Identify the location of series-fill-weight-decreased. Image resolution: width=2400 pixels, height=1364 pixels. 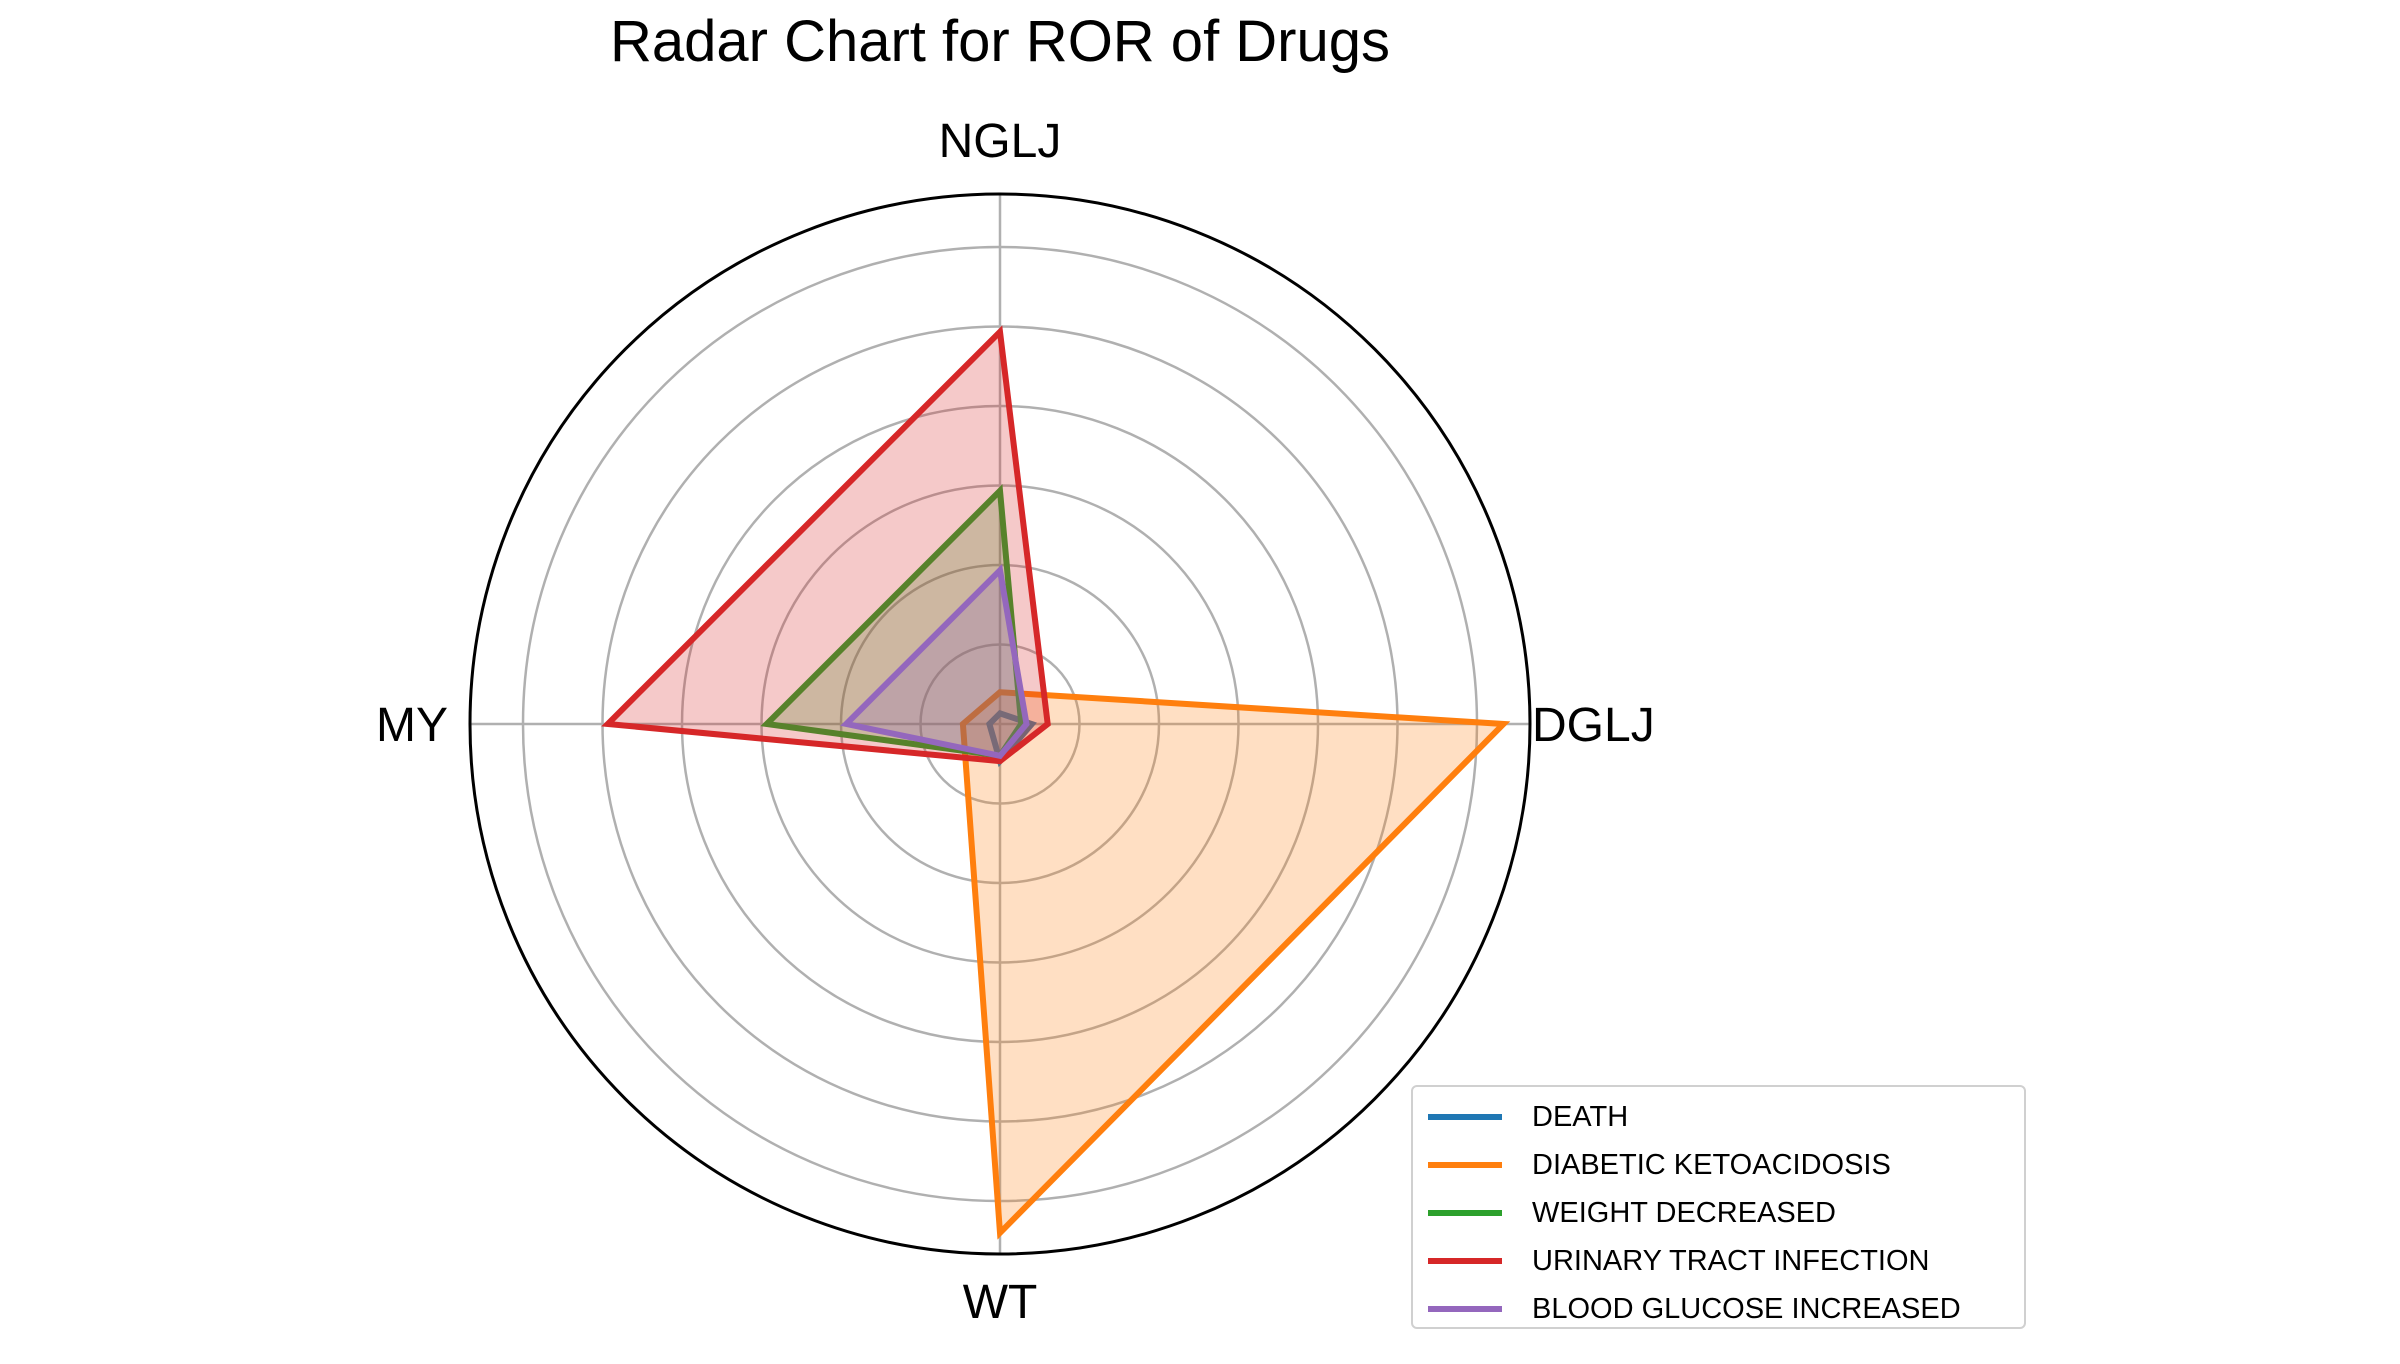
(894, 623).